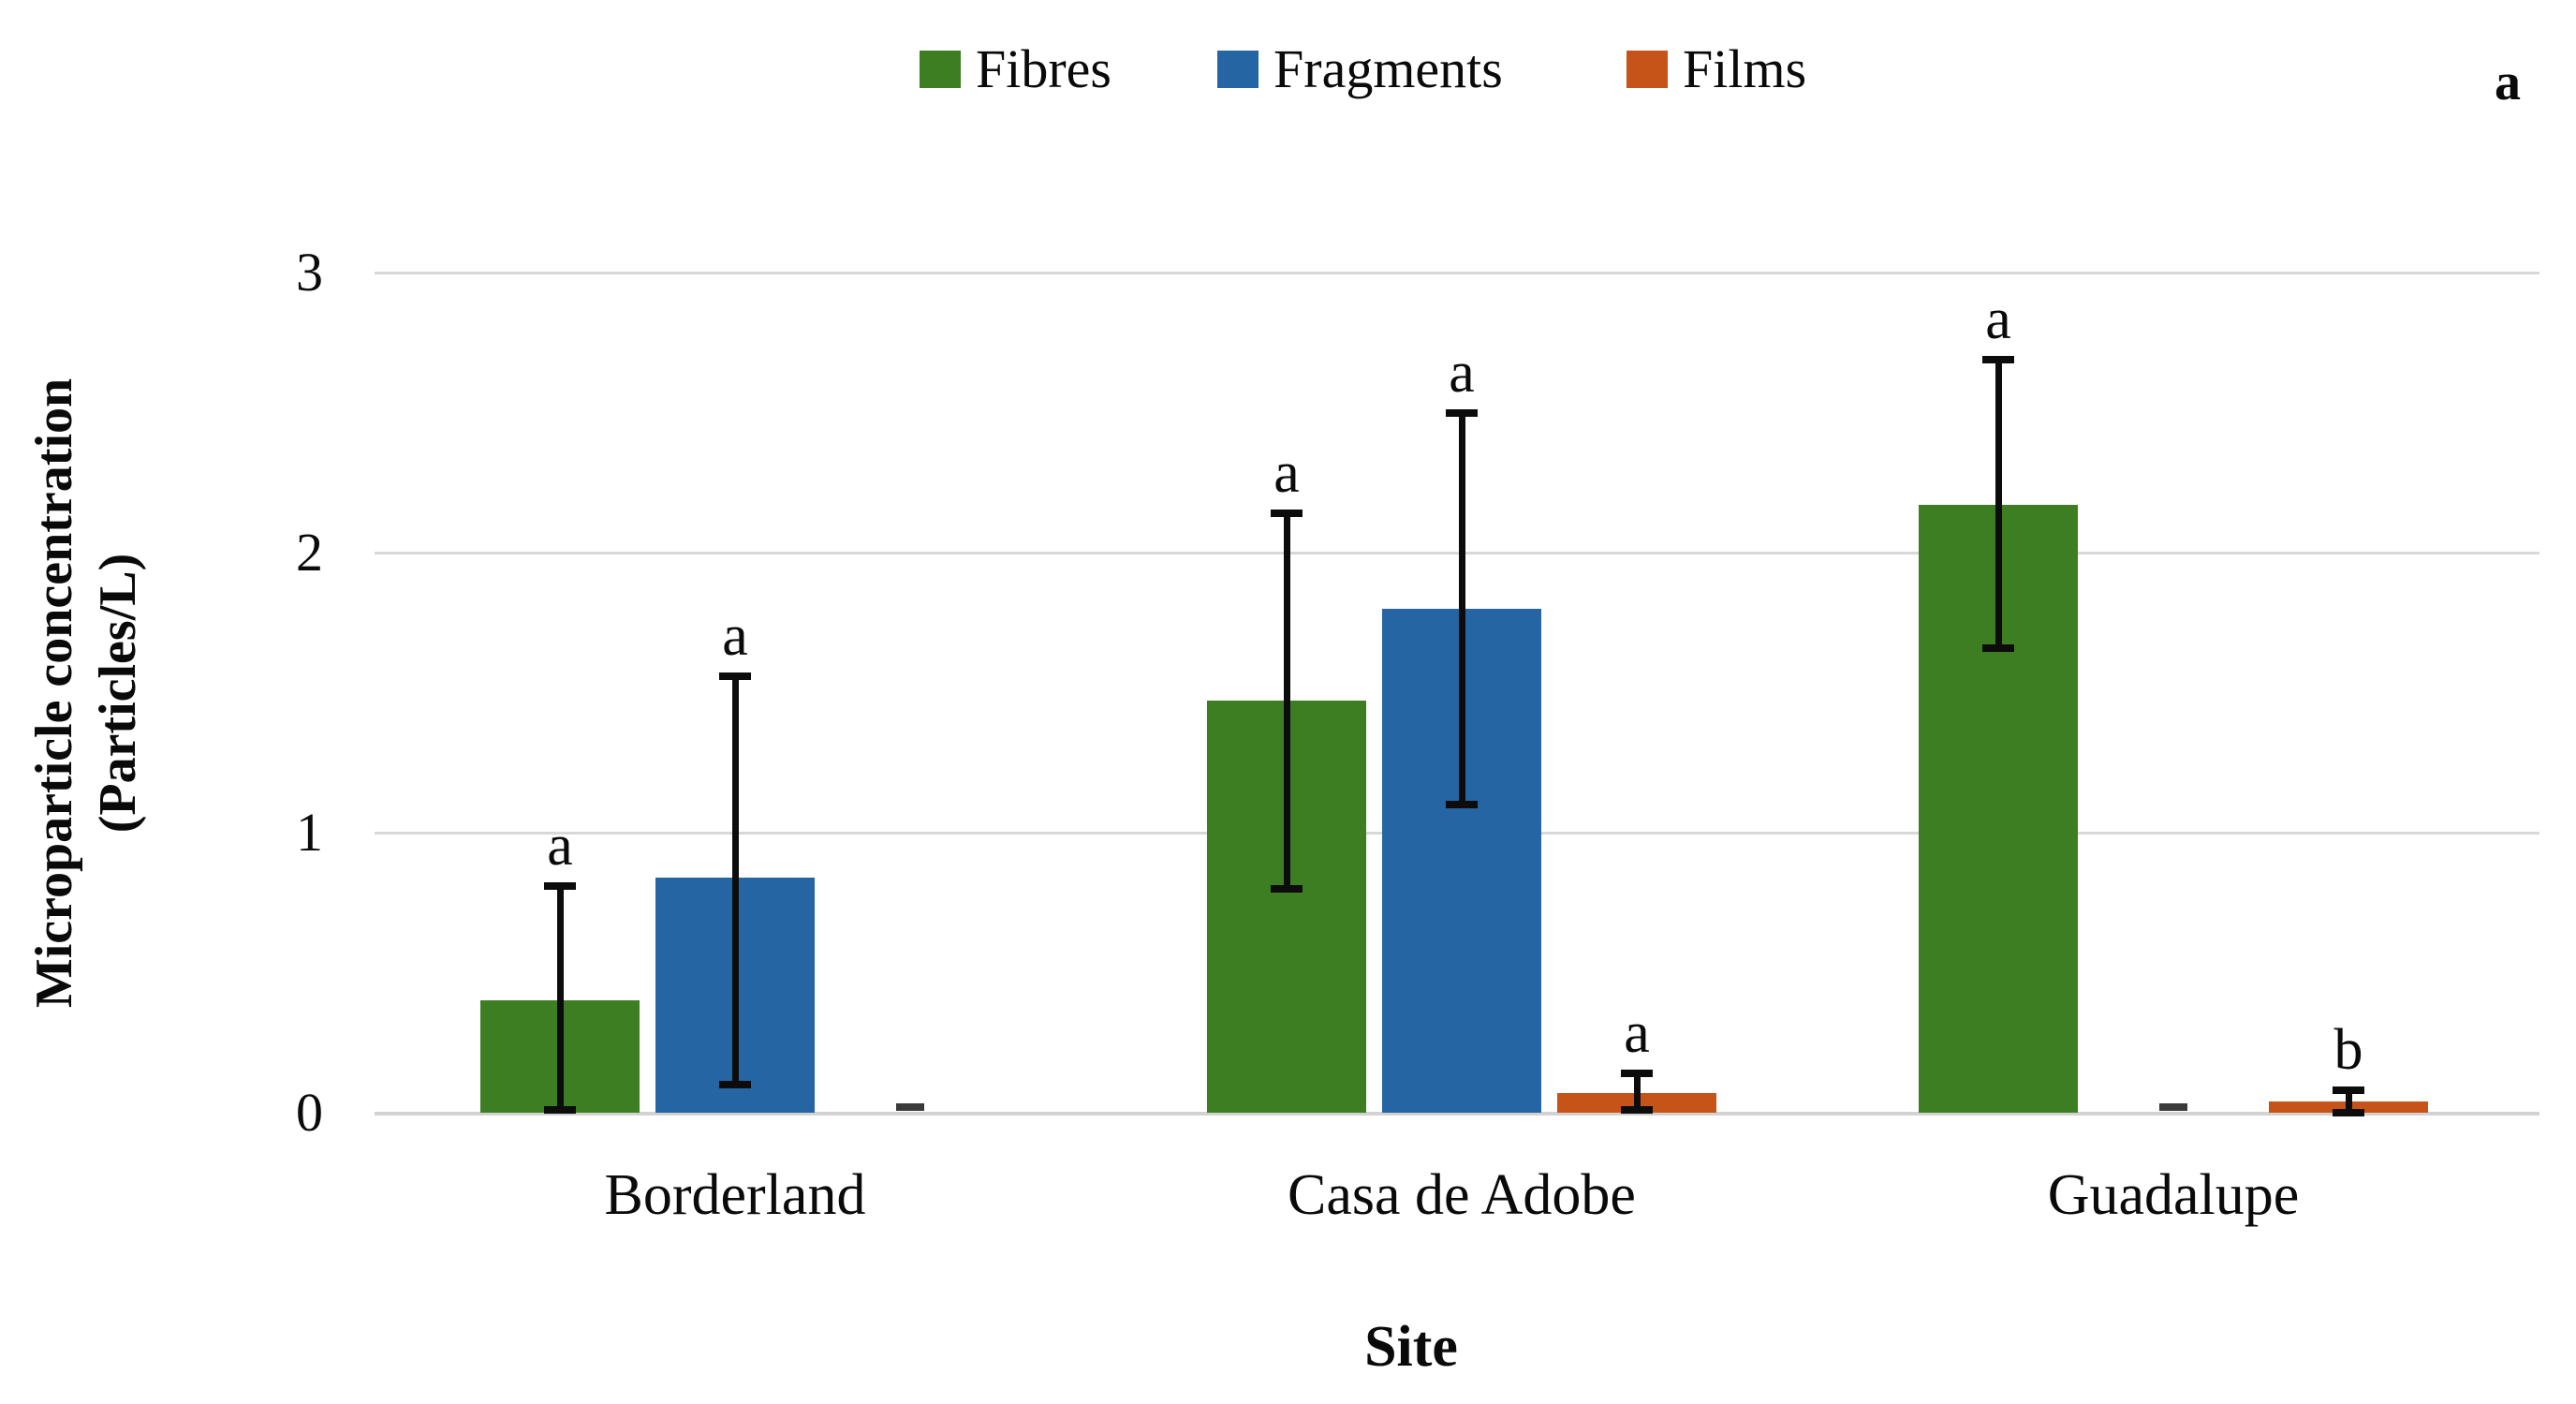  What do you see at coordinates (940, 69) in the screenshot?
I see `legend-swatch-fibres` at bounding box center [940, 69].